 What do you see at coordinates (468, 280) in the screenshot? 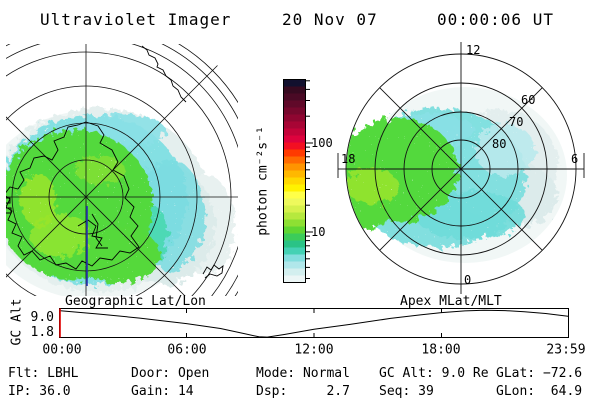
I see `mlt-label-0: 0` at bounding box center [468, 280].